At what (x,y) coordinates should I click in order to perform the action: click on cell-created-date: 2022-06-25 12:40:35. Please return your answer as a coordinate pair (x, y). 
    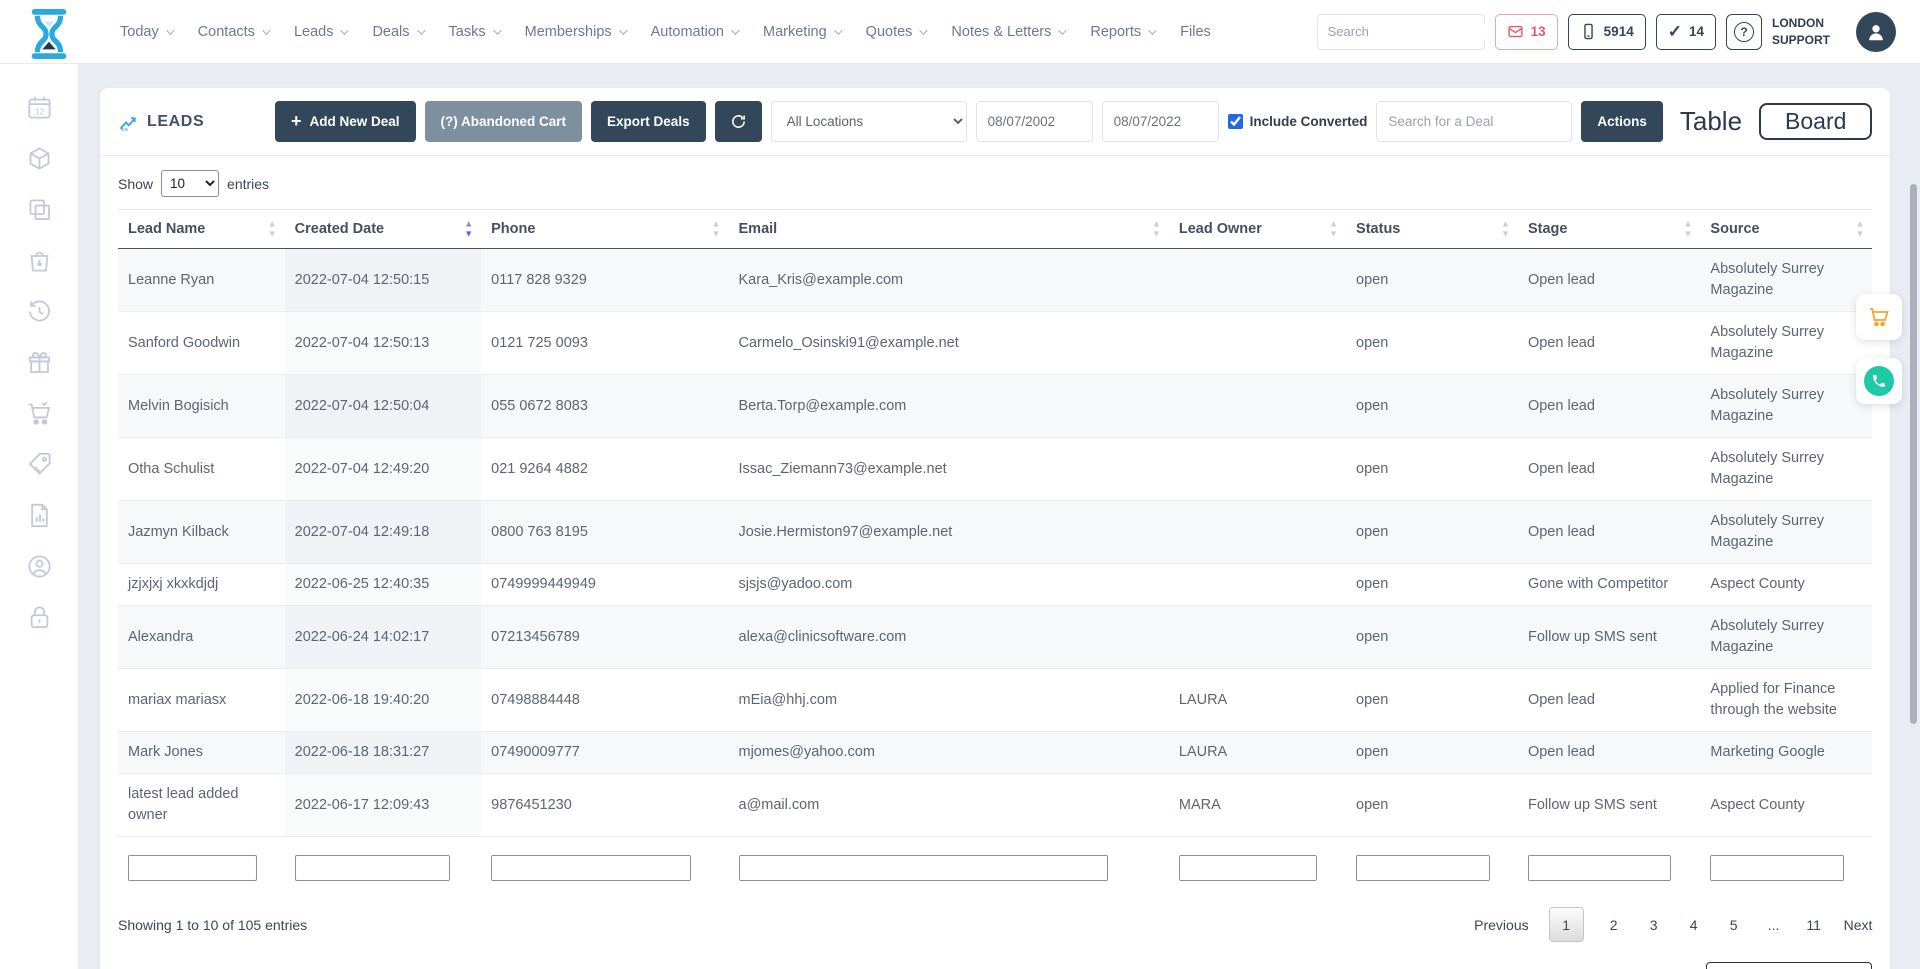
    Looking at the image, I should click on (383, 585).